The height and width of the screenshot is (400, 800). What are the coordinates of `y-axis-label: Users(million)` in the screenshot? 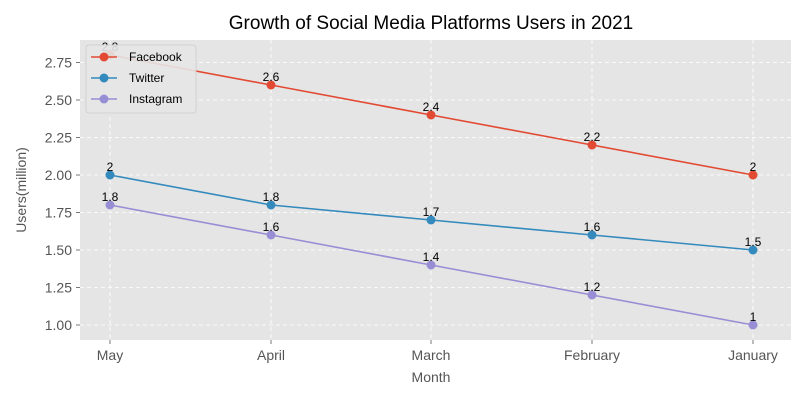 It's located at (21, 190).